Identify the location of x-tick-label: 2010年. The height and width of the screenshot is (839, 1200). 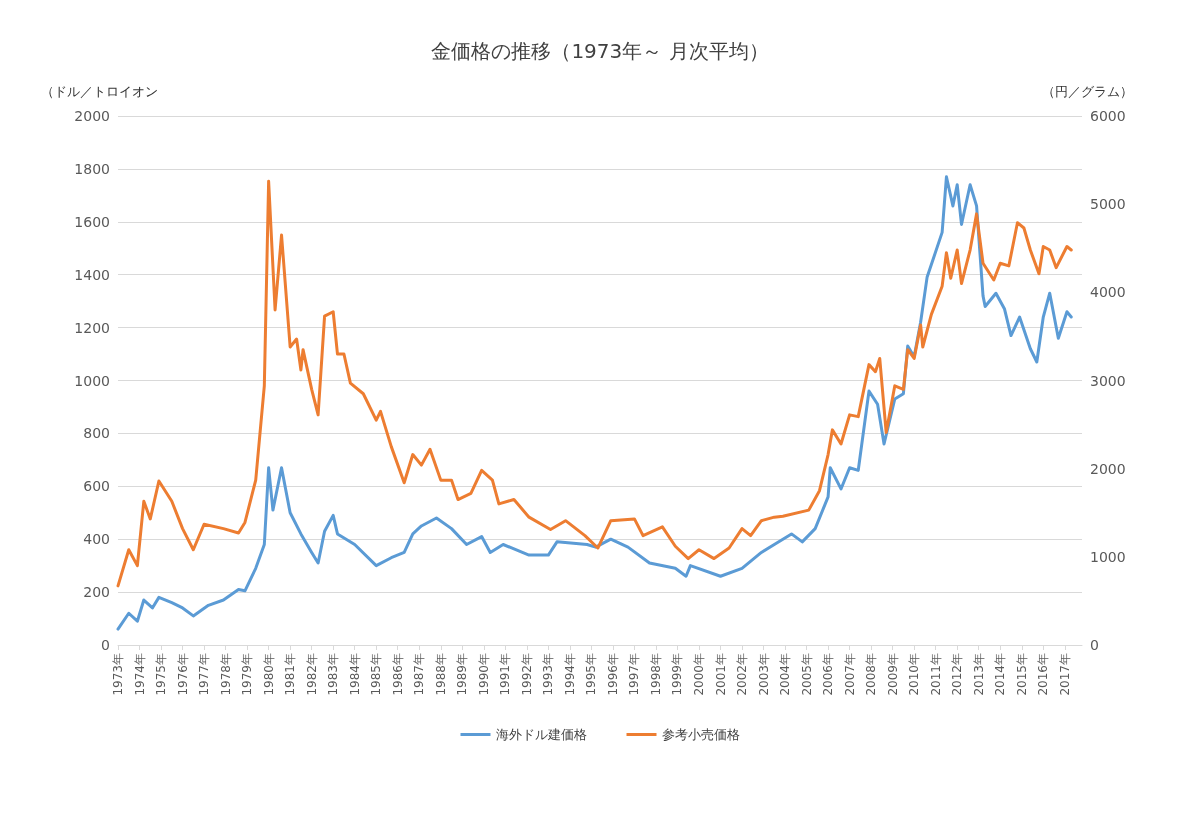
(914, 674).